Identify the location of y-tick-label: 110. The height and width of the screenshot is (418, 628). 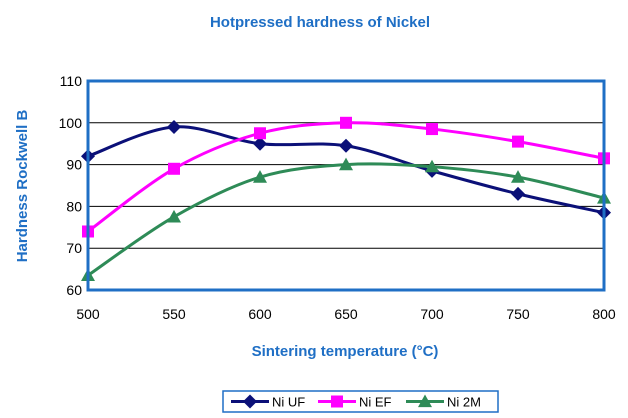
(71, 81).